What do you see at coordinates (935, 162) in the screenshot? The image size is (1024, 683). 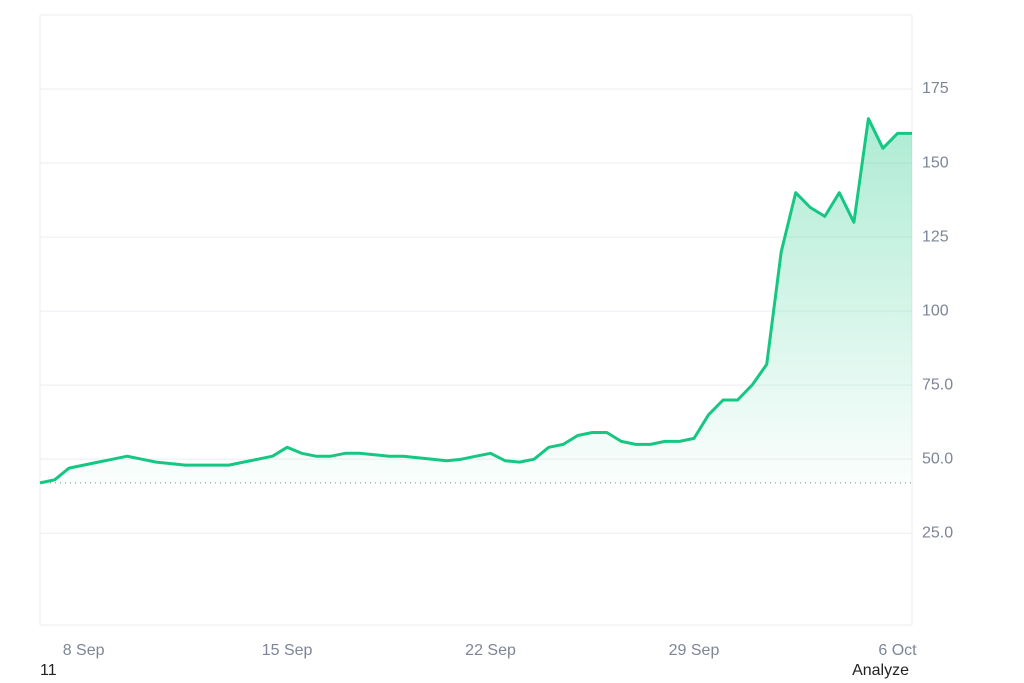 I see `y-tick-label: 150` at bounding box center [935, 162].